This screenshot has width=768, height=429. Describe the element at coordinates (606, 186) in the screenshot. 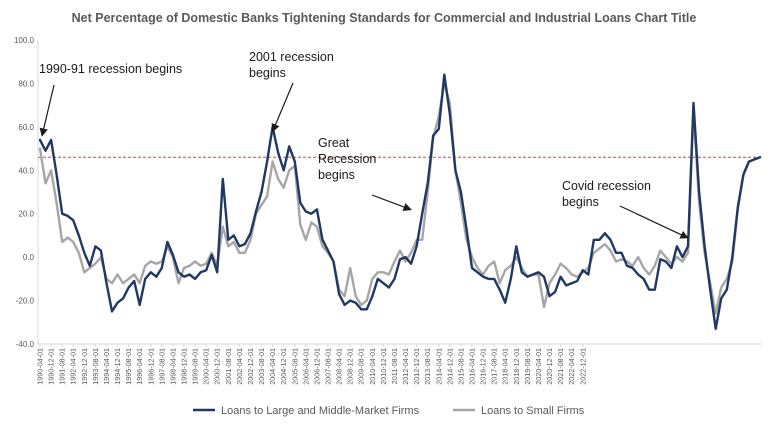

I see `annotation-line: Covid recession` at that location.